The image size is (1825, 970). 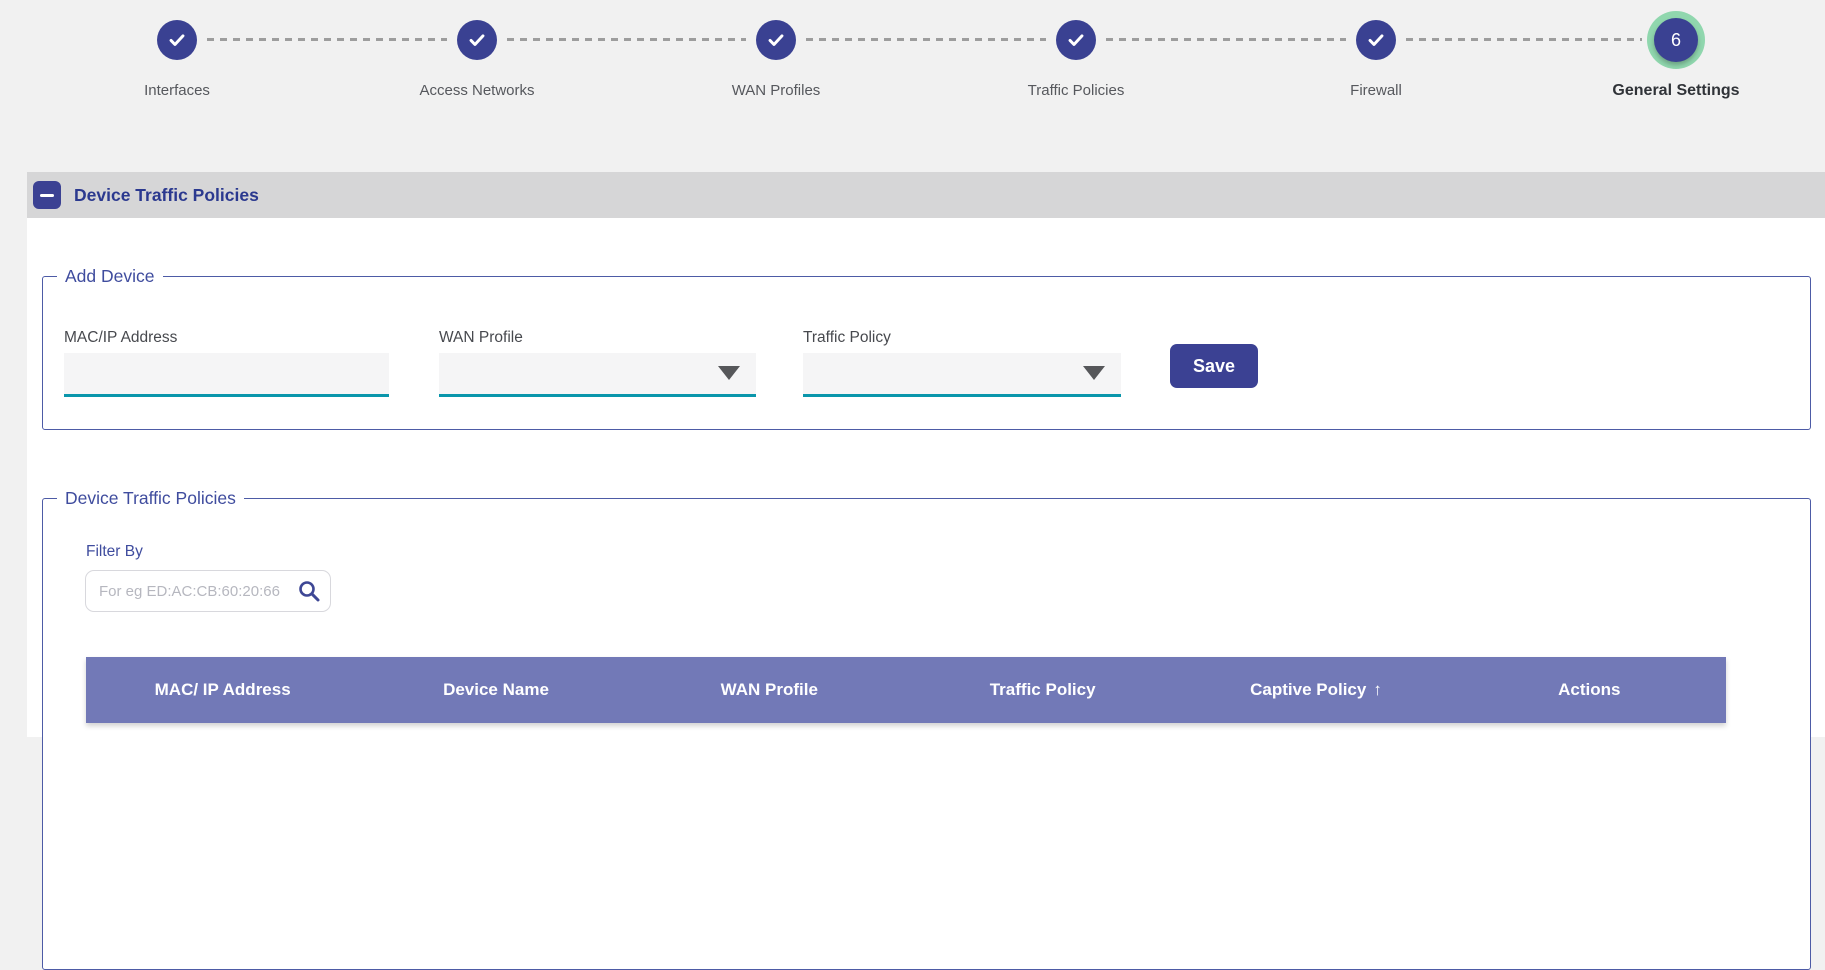 I want to click on column-label: Captive Policy, so click(x=1308, y=689).